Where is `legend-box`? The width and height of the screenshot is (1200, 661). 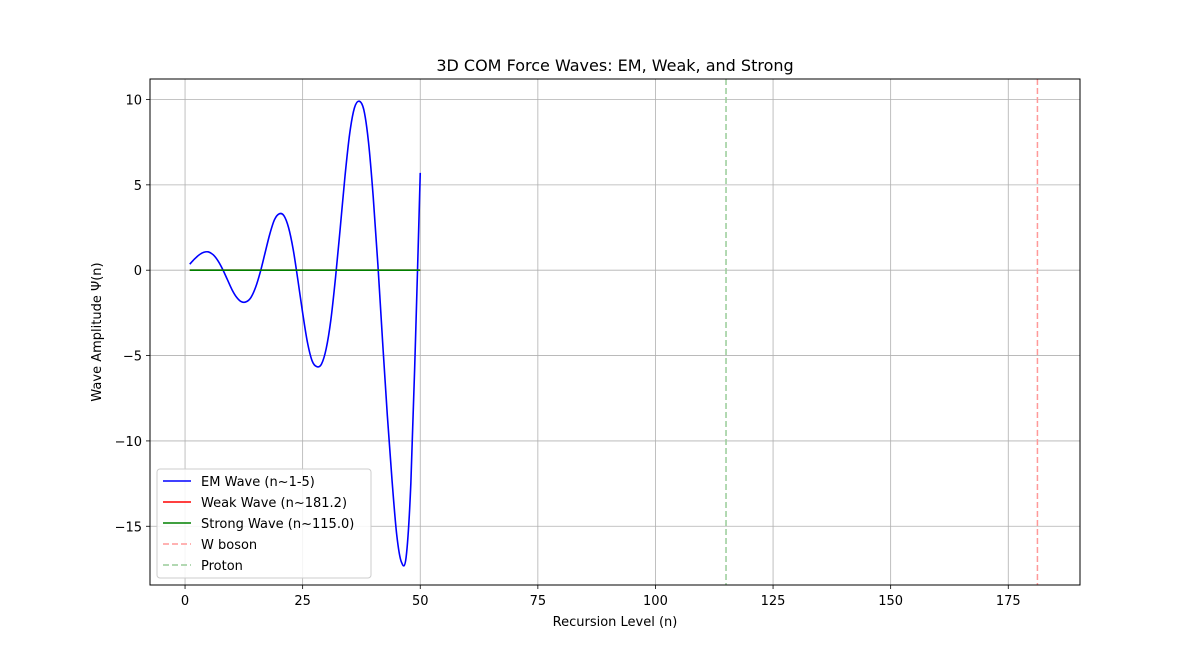 legend-box is located at coordinates (264, 523).